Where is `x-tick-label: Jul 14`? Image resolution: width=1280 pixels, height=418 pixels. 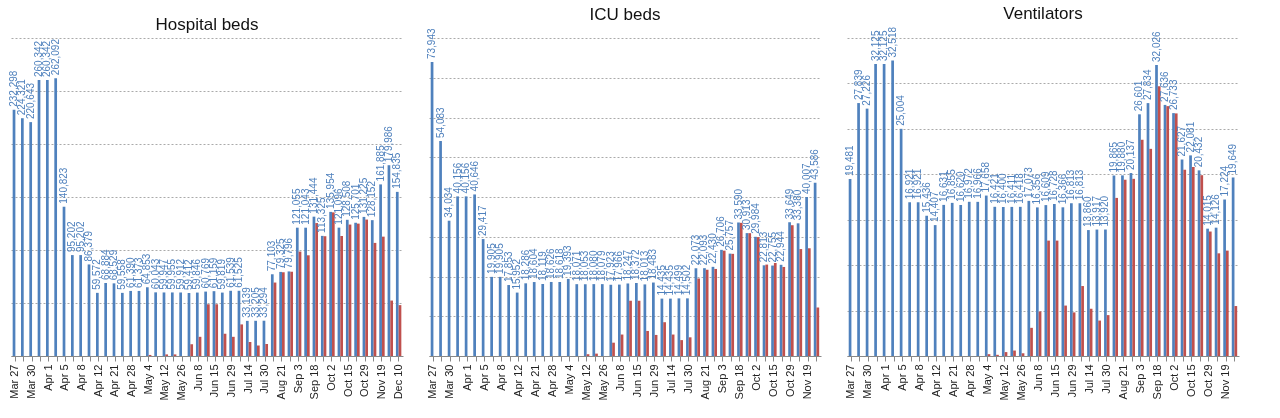
x-tick-label: Jul 14 is located at coordinates (670, 379).